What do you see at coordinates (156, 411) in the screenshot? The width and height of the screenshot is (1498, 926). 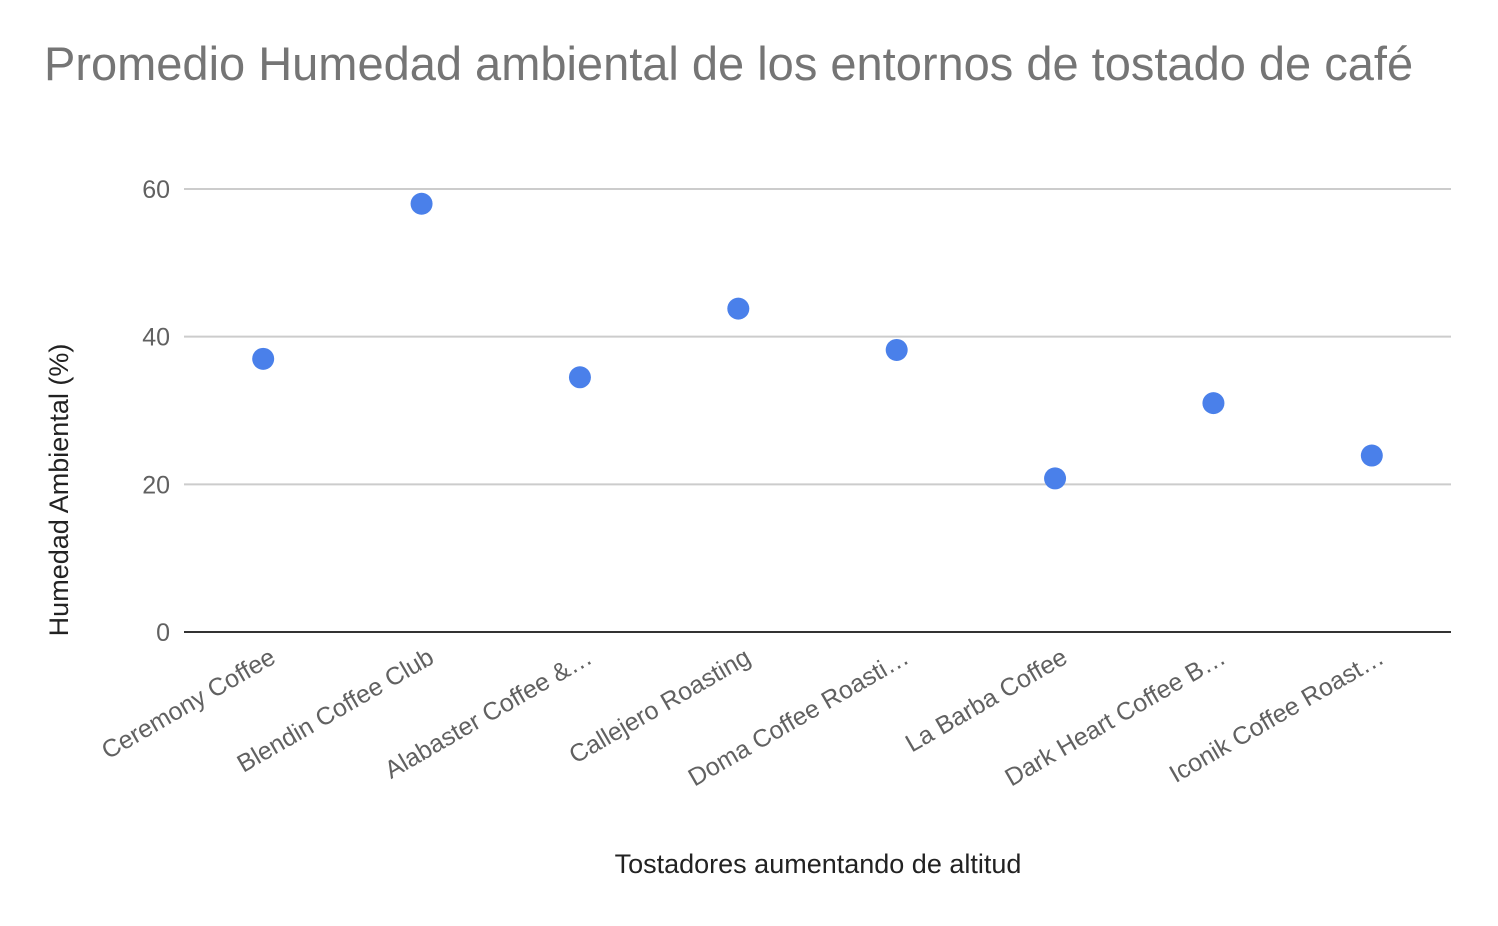 I see `y-axis-ticks: 0 20 40 60` at bounding box center [156, 411].